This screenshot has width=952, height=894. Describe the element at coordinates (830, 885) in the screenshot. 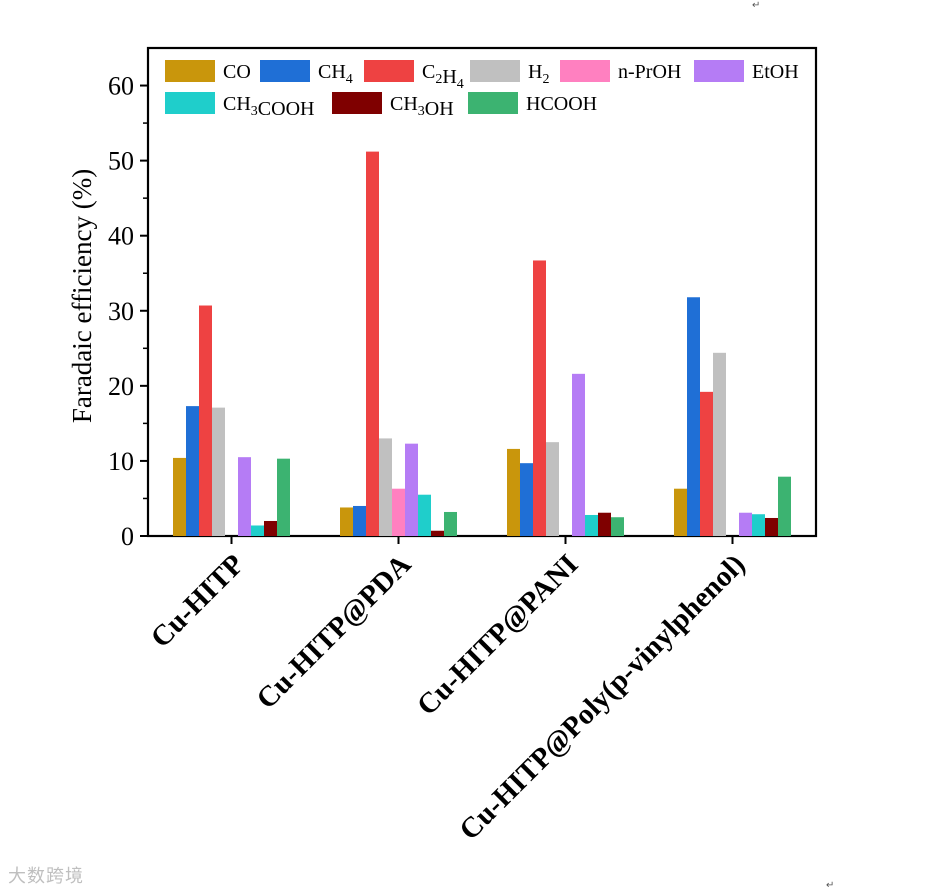

I see `return-mark-bottom: ↵` at that location.